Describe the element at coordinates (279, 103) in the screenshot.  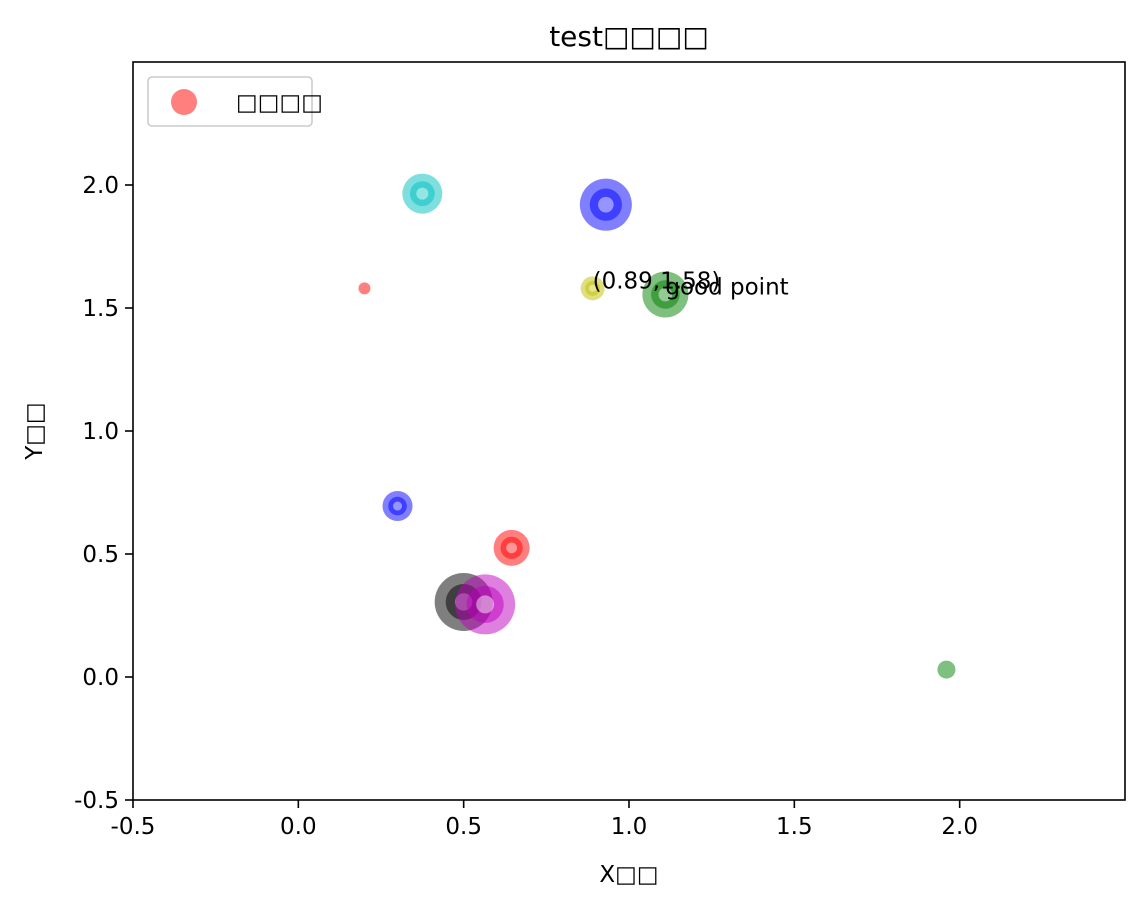
I see `legend-label: □□□□` at that location.